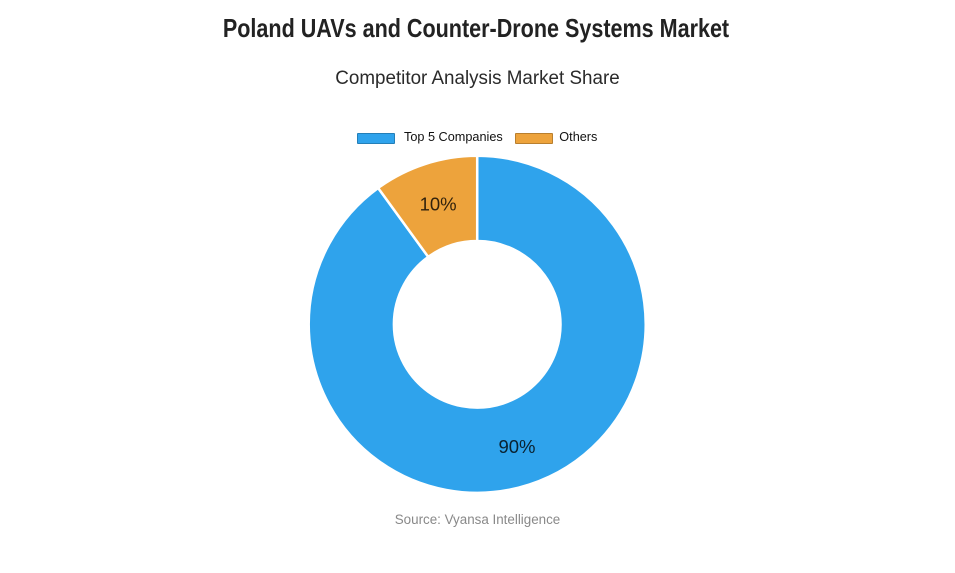 The height and width of the screenshot is (573, 955). I want to click on svg-text: 10%, so click(438, 204).